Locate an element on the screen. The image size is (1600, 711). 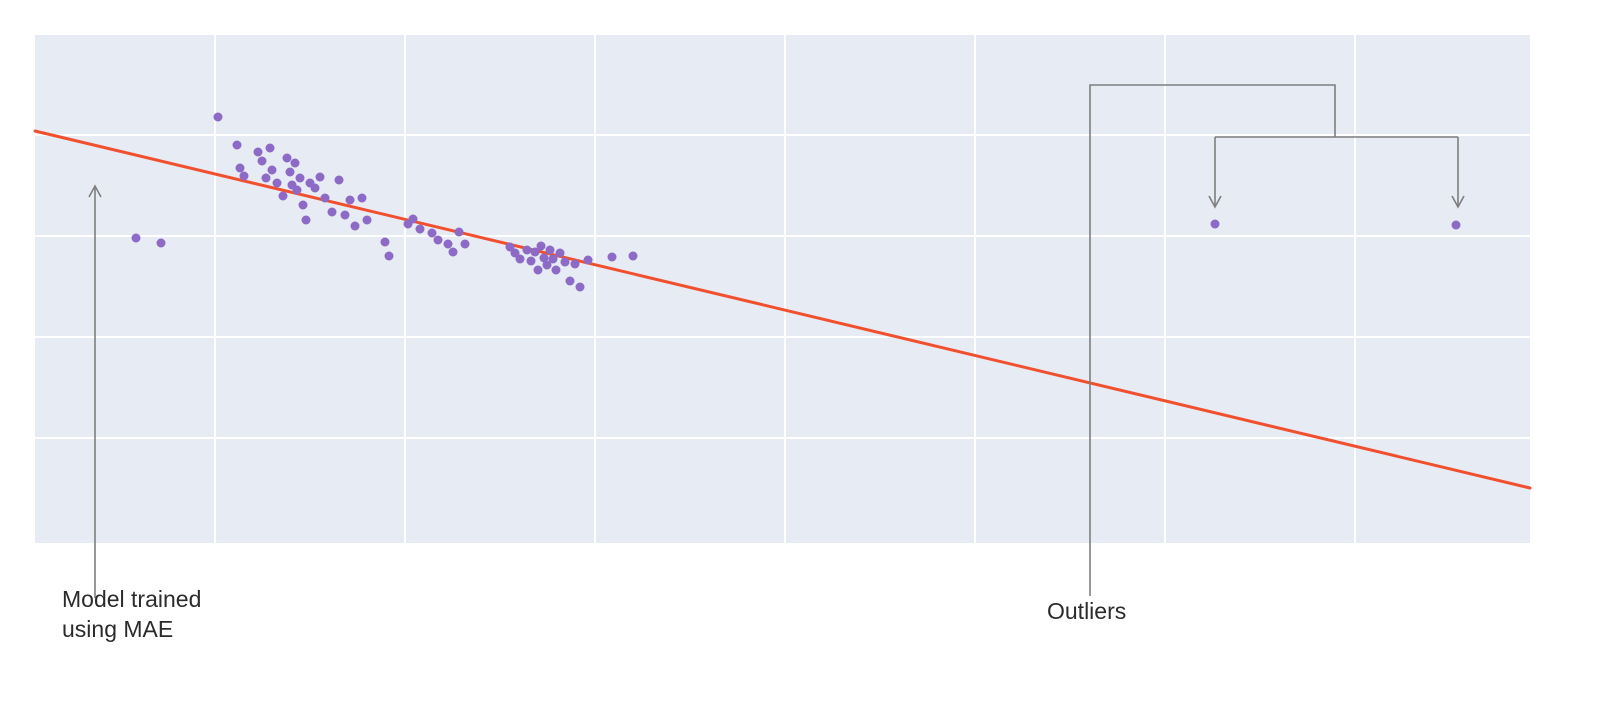
mae-arrowhead-icon is located at coordinates (95, 191).